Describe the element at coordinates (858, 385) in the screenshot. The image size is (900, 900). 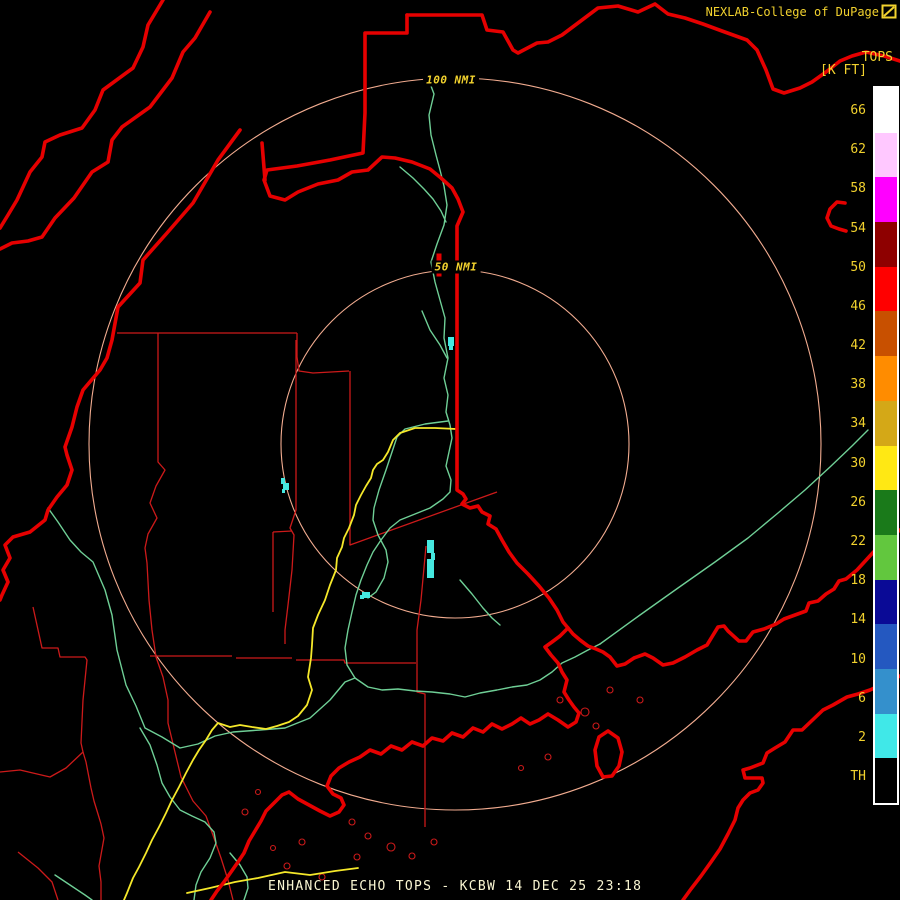
I see `colorbar-tick-label: 38` at that location.